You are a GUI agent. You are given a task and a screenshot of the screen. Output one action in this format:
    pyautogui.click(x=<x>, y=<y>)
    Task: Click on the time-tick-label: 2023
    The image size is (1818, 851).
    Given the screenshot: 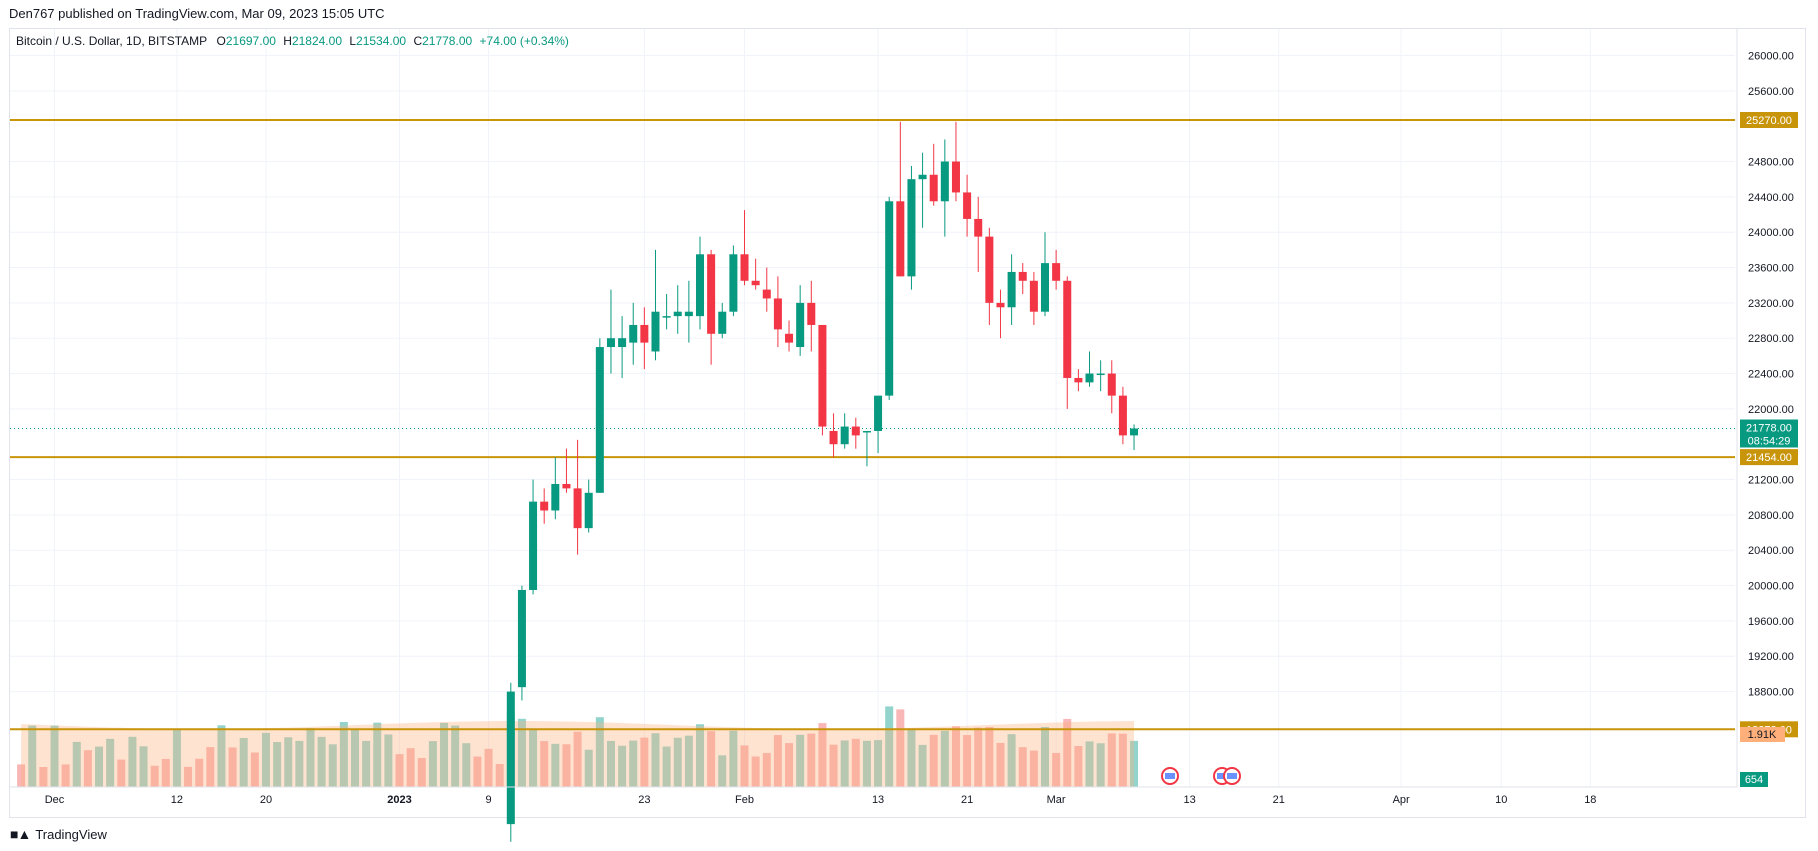 What is the action you would take?
    pyautogui.click(x=399, y=800)
    